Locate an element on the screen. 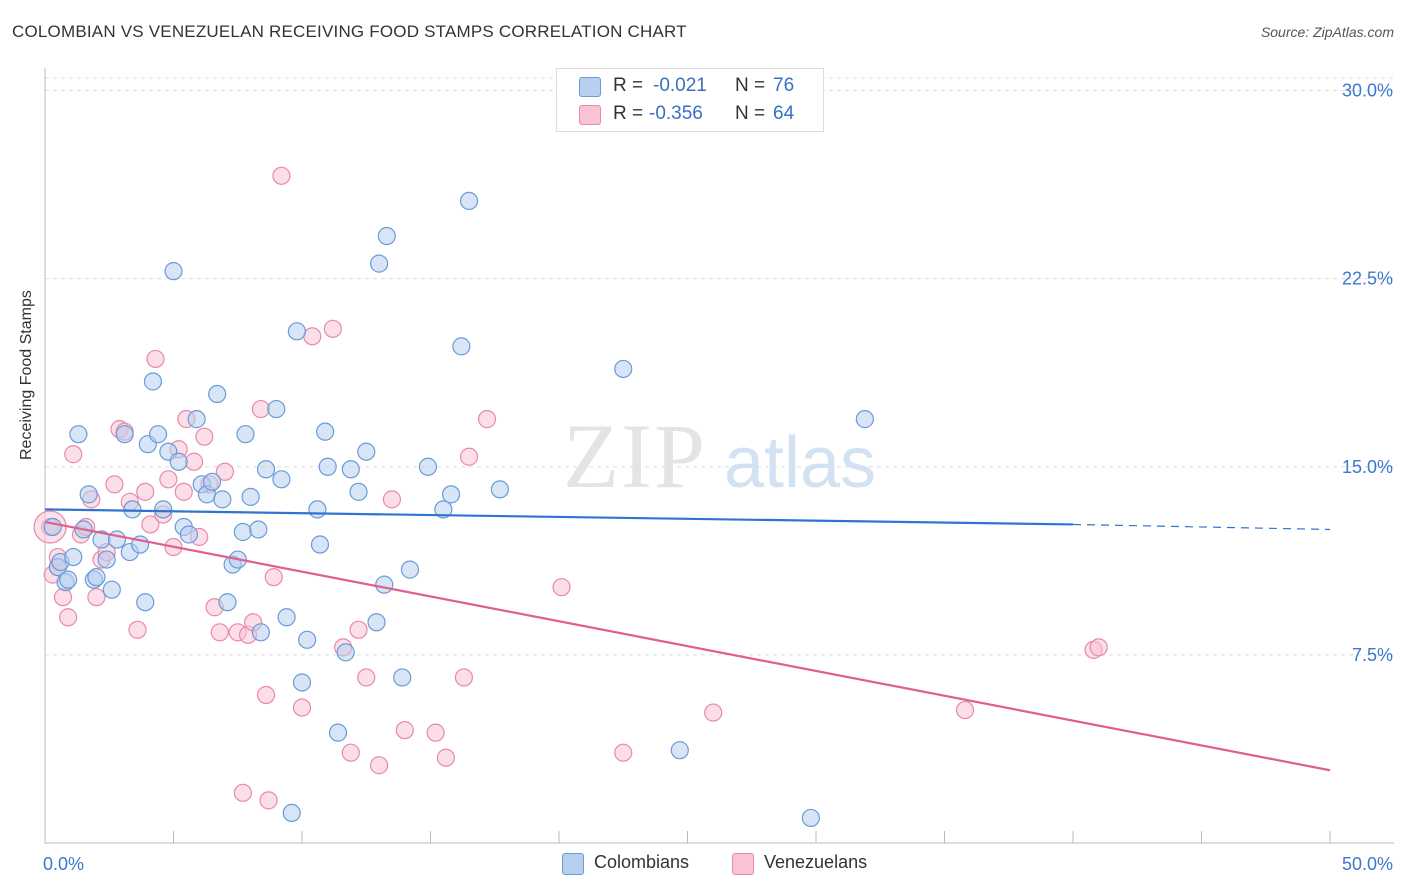 Image resolution: width=1406 pixels, height=892 pixels. x-tick-label: 50.0% is located at coordinates (1367, 864).